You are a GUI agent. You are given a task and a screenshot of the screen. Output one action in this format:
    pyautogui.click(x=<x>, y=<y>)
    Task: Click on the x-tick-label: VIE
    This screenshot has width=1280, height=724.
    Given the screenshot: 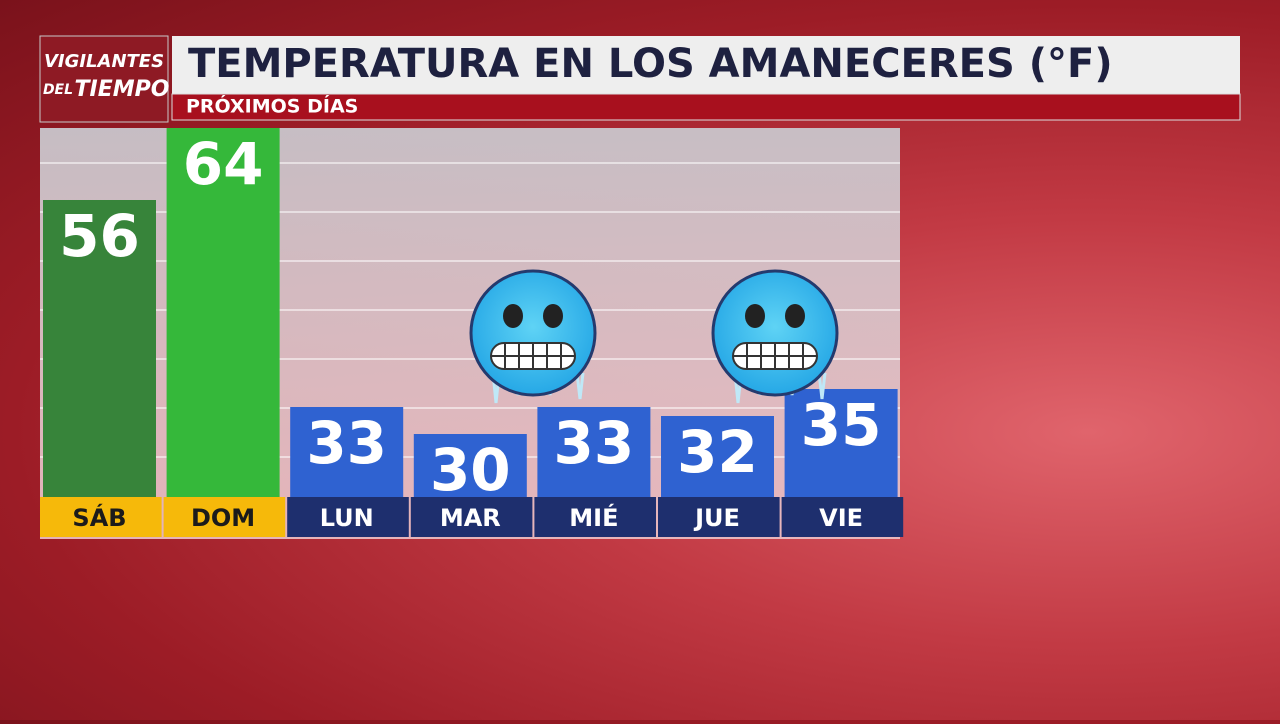 What is the action you would take?
    pyautogui.click(x=841, y=518)
    